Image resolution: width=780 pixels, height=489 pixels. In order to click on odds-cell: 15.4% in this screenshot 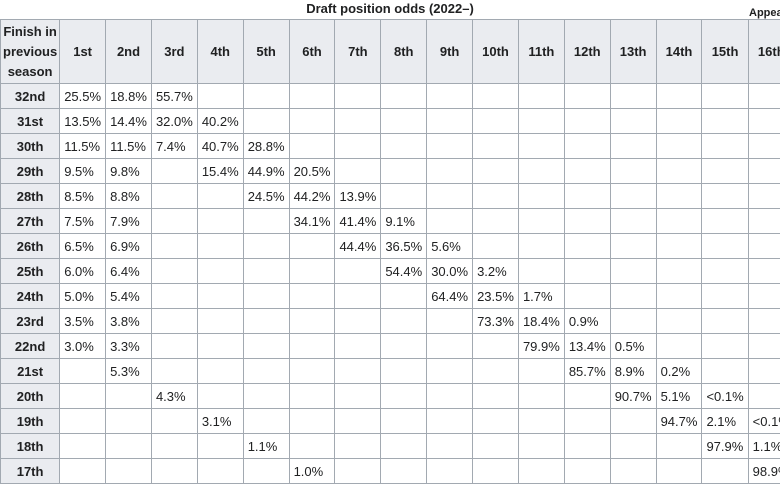, I will do `click(220, 171)`.